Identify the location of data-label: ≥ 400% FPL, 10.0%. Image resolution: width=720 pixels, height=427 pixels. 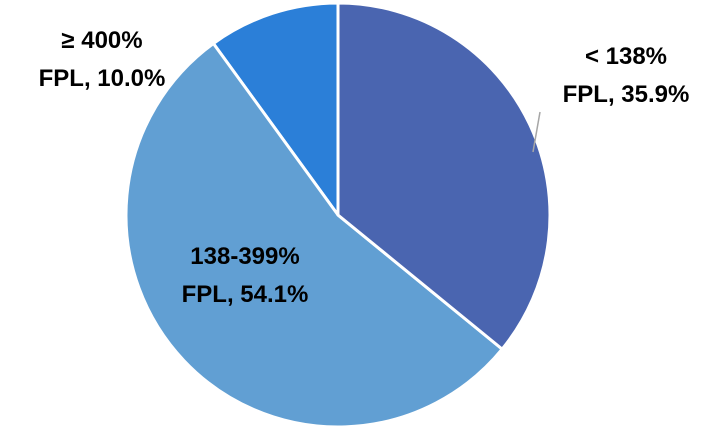
(102, 59).